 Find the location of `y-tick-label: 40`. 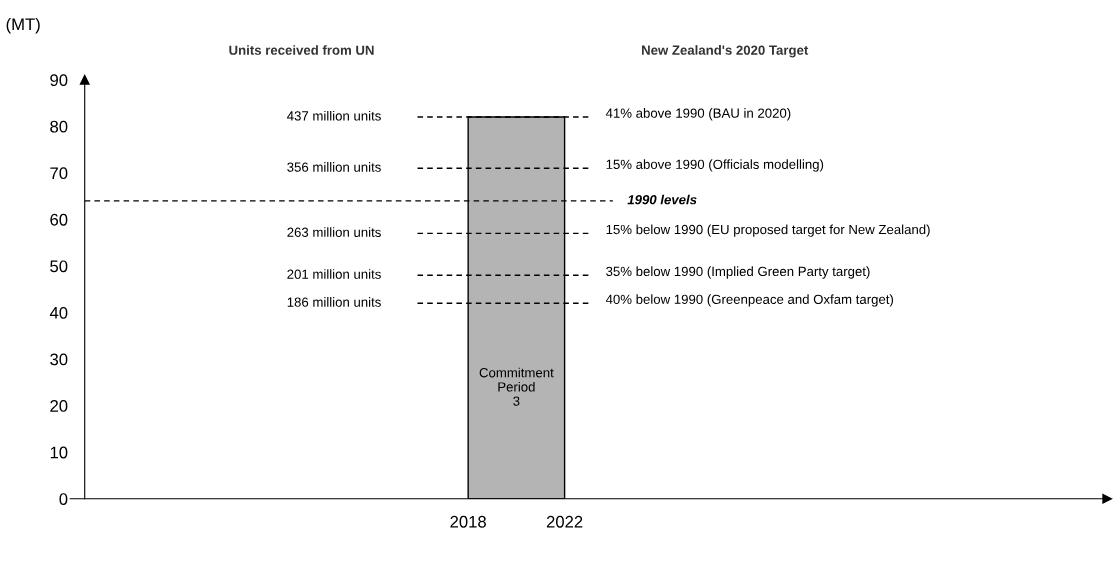

y-tick-label: 40 is located at coordinates (58, 312).